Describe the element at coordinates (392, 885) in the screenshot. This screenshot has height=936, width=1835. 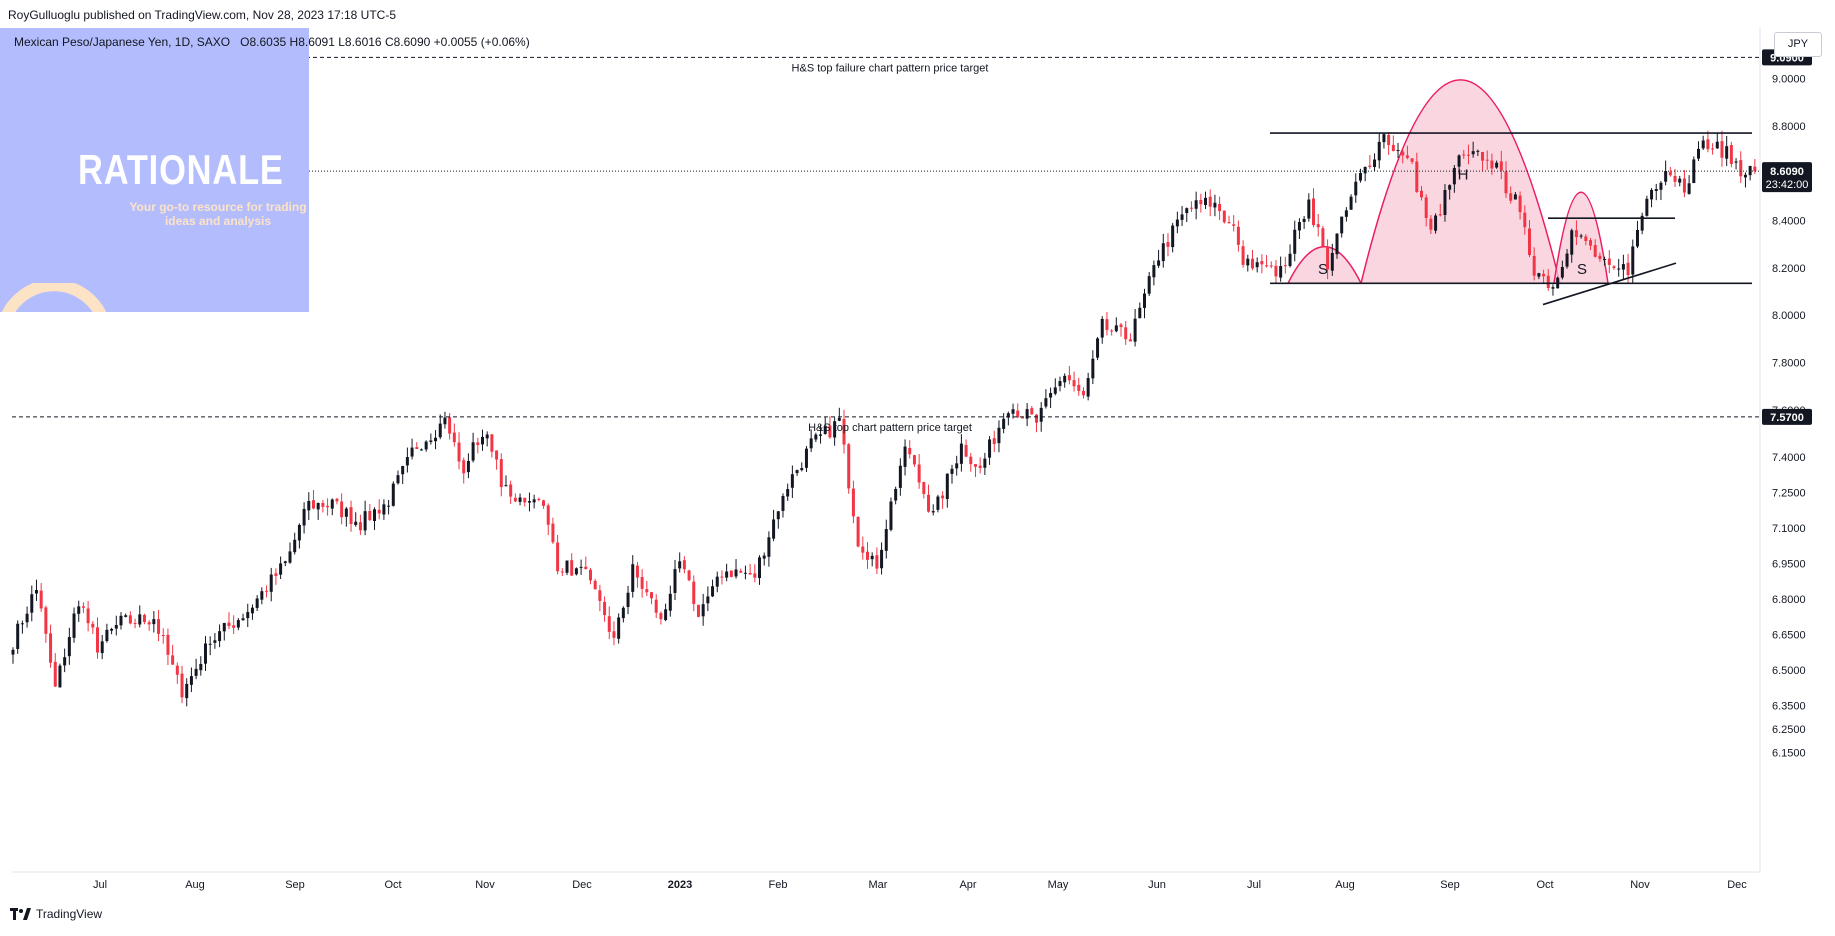
I see `x-tick-label: Oct` at that location.